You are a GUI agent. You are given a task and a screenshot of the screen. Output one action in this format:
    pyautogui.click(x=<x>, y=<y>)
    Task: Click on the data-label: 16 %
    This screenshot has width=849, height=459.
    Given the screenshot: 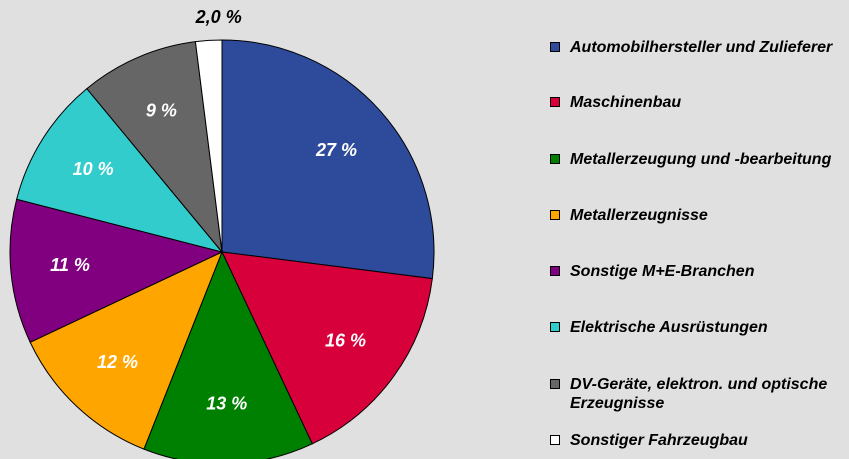 What is the action you would take?
    pyautogui.click(x=345, y=340)
    